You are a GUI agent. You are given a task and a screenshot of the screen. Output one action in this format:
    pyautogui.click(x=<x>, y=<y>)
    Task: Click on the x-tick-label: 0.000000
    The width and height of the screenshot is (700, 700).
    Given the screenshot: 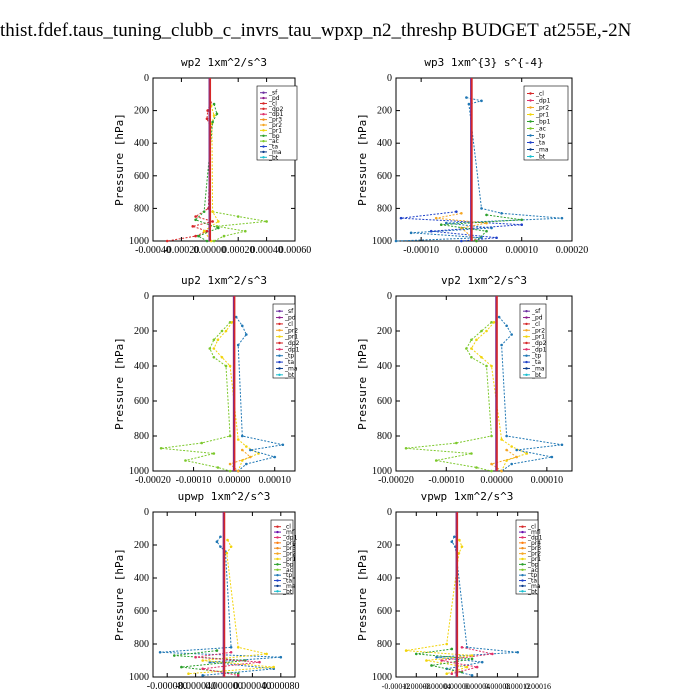 What is the action you would take?
    pyautogui.click(x=224, y=686)
    